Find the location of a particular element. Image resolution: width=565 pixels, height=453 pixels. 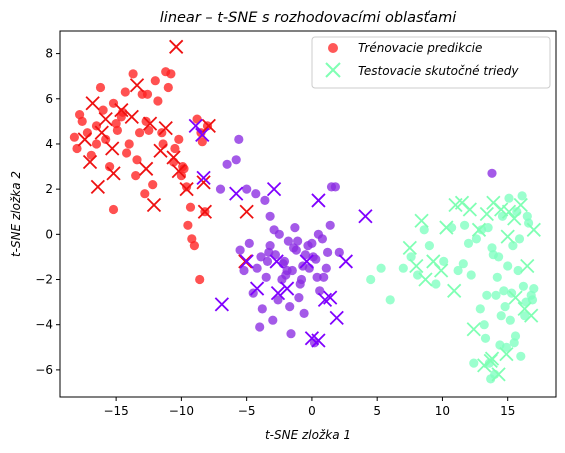

x-tick-label: −10 is located at coordinates (181, 411).